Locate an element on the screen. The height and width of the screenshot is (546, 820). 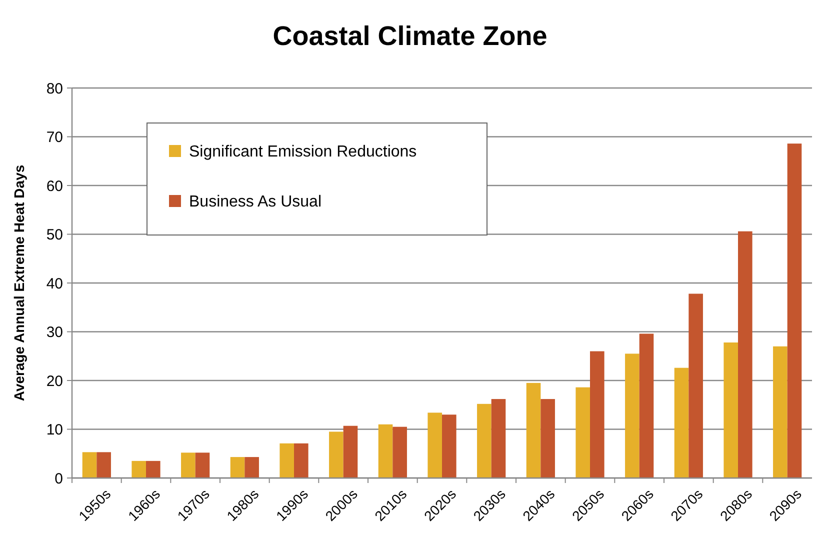
y-tick-label: 0 is located at coordinates (58, 479).